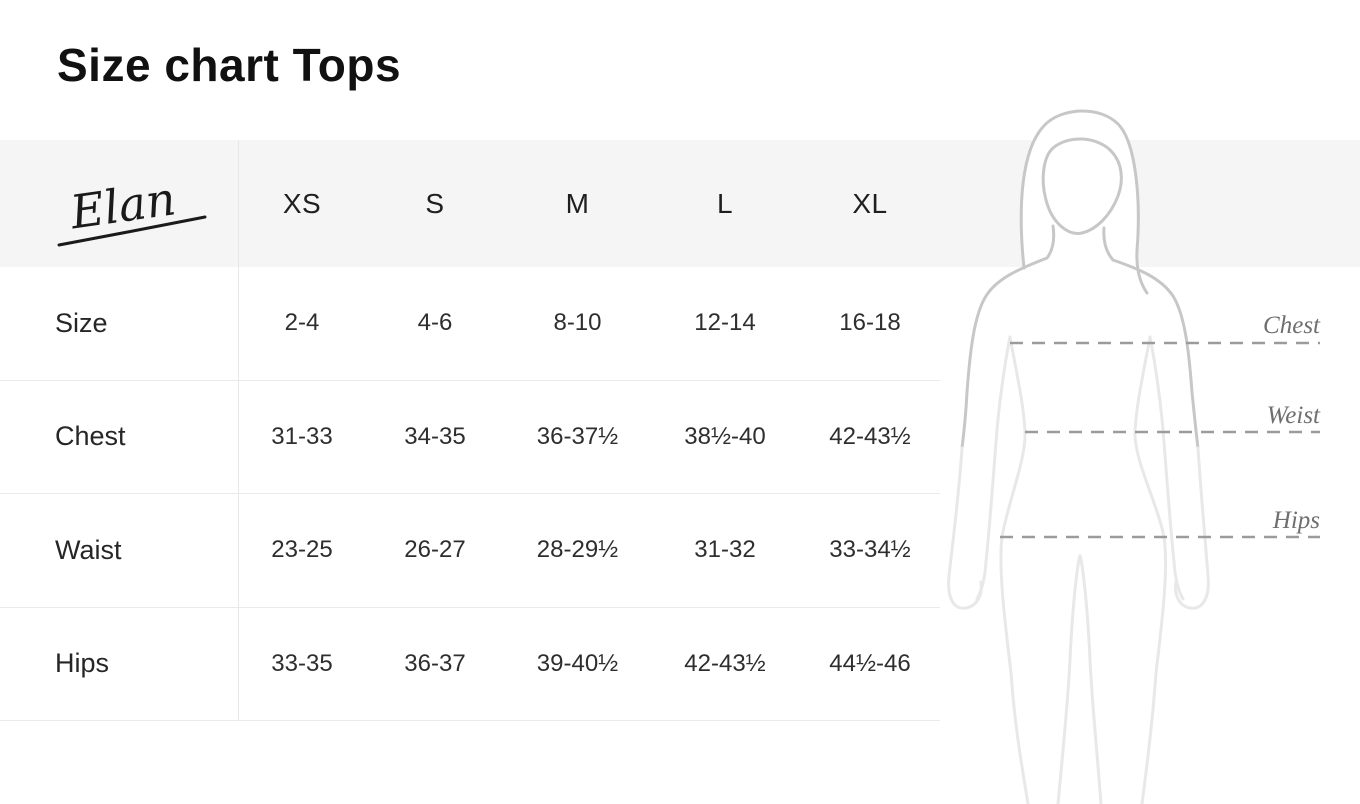  I want to click on hips-l: 42-43½, so click(725, 663).